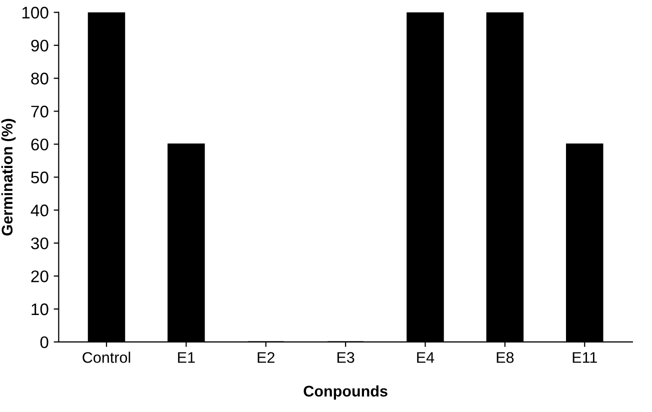 This screenshot has height=412, width=652. What do you see at coordinates (186, 357) in the screenshot?
I see `x-tick-label: E1` at bounding box center [186, 357].